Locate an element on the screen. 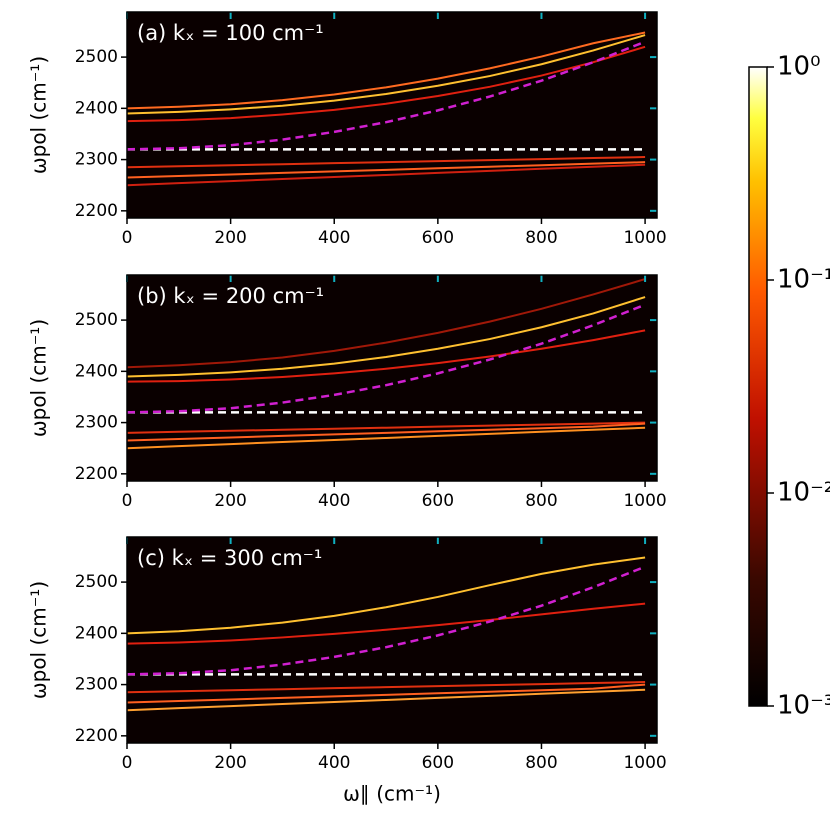  colorbar-tick-label: 10⁻³ is located at coordinates (803, 706).